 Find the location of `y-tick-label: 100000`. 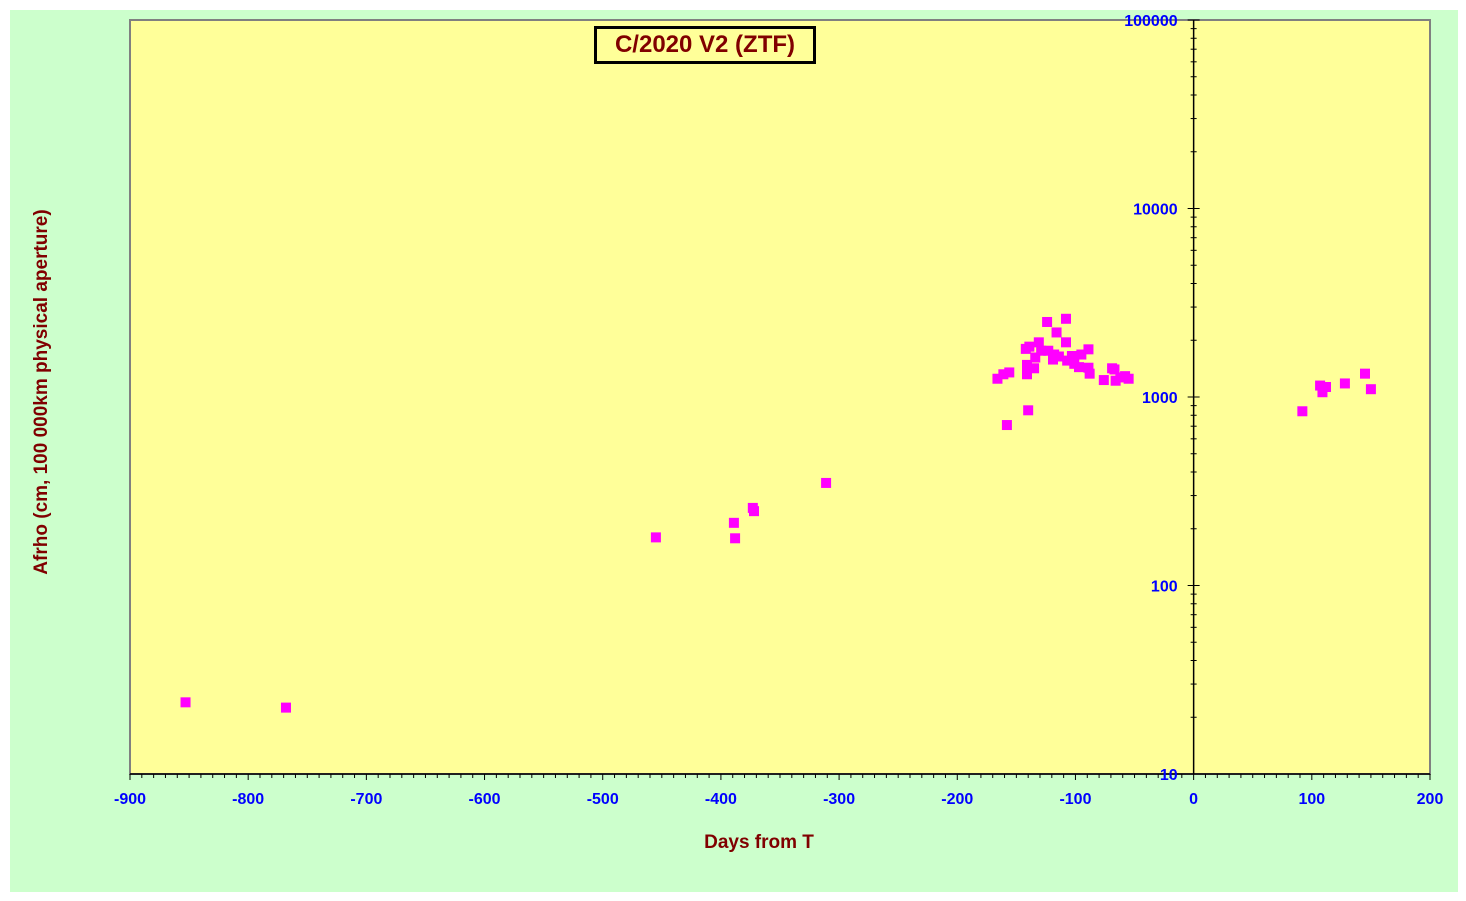

y-tick-label: 100000 is located at coordinates (1150, 21).